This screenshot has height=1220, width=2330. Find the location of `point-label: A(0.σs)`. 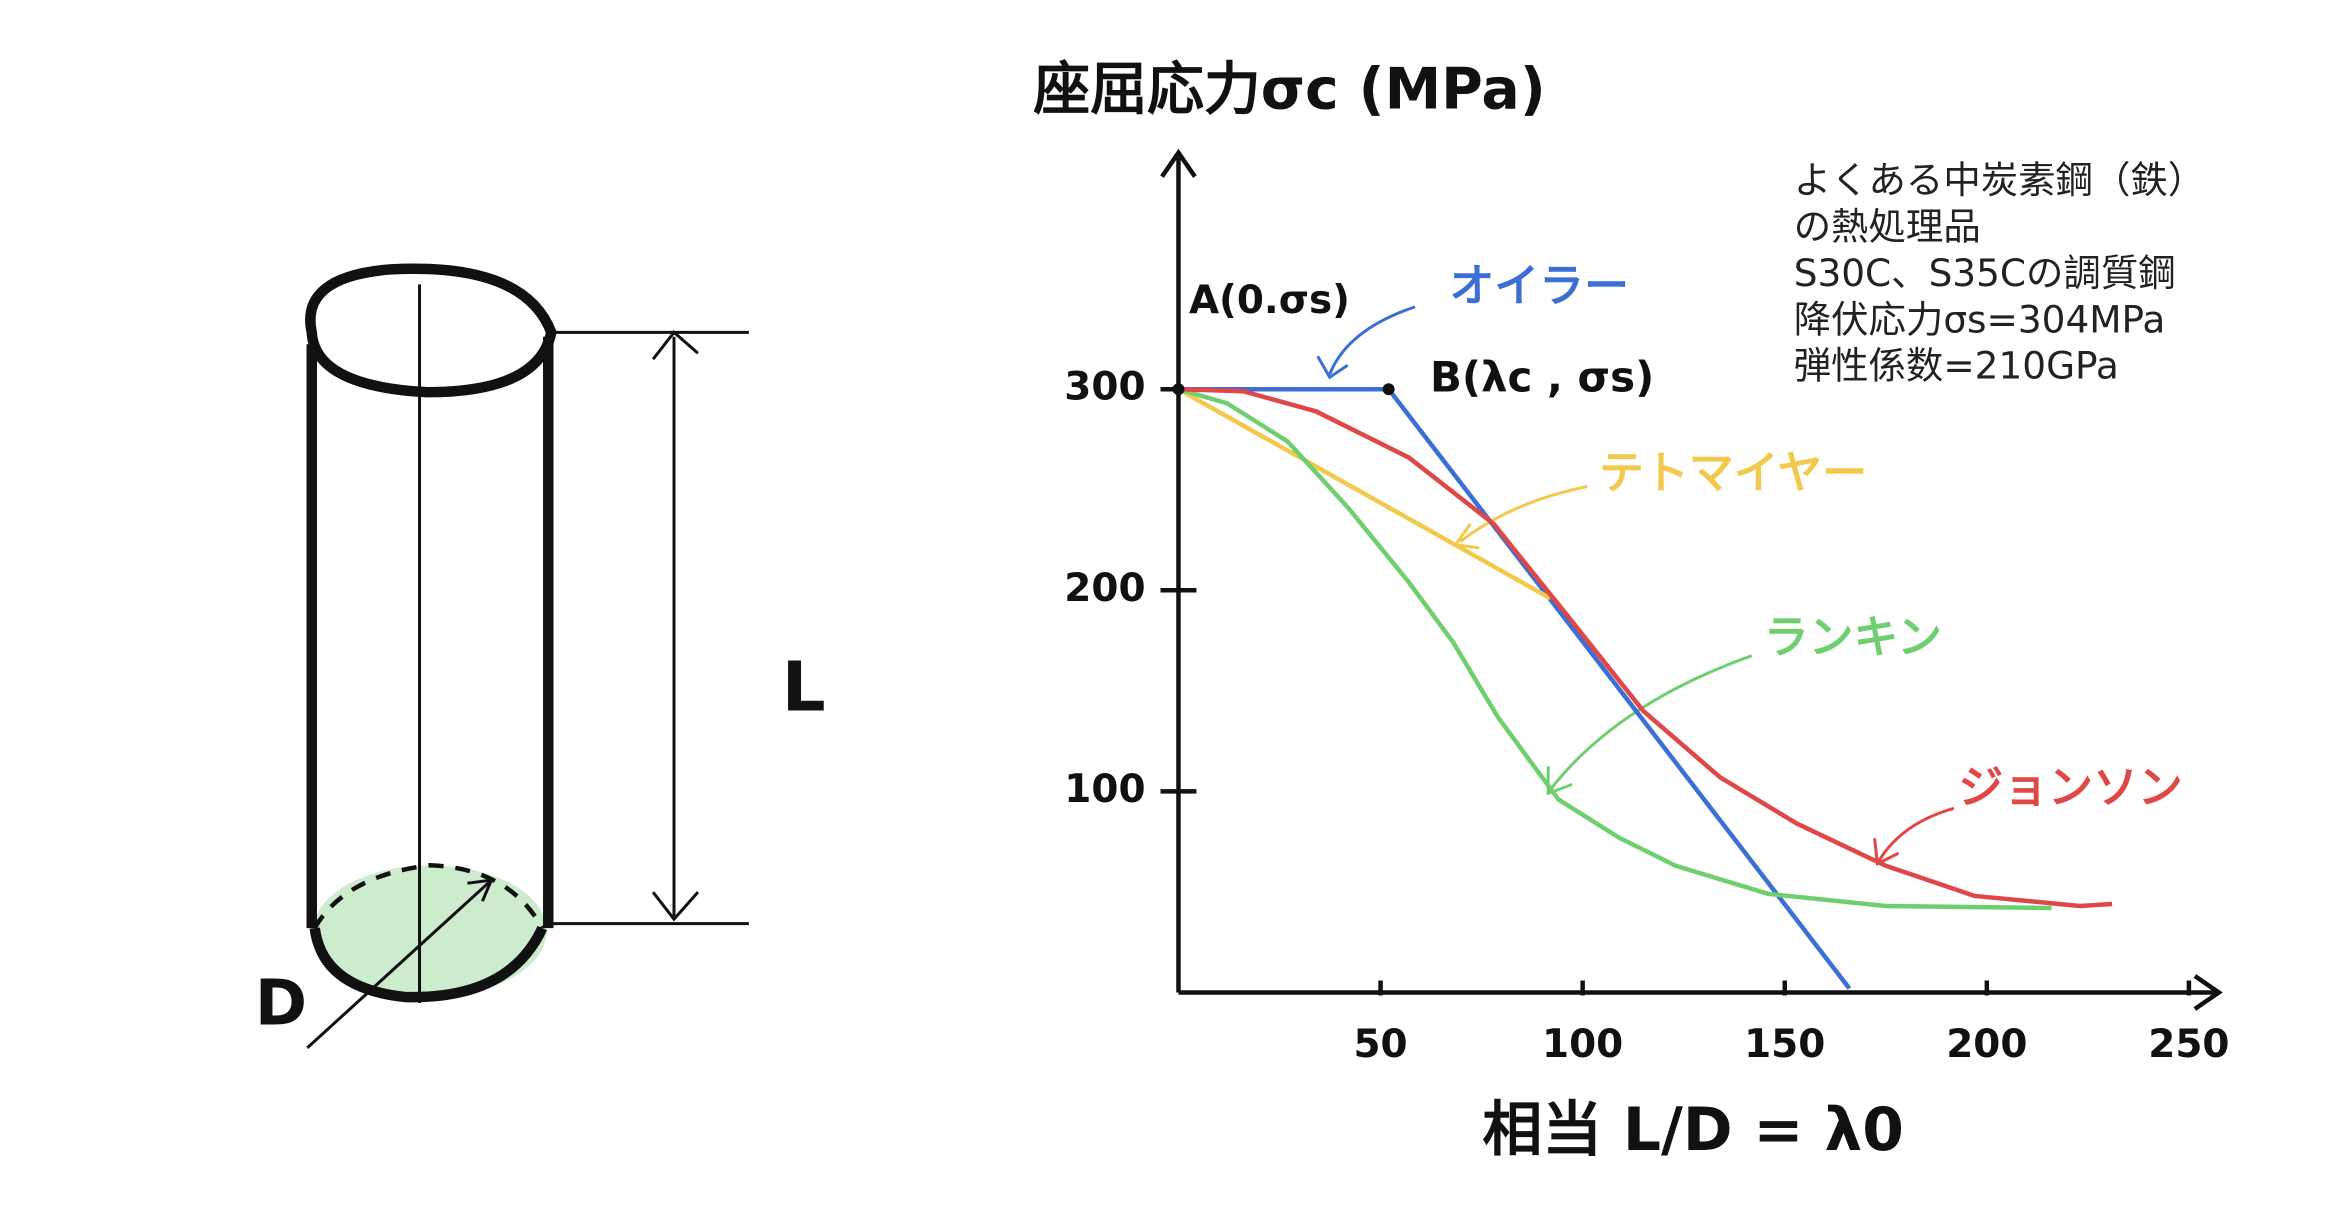

point-label: A(0.σs) is located at coordinates (1269, 300).